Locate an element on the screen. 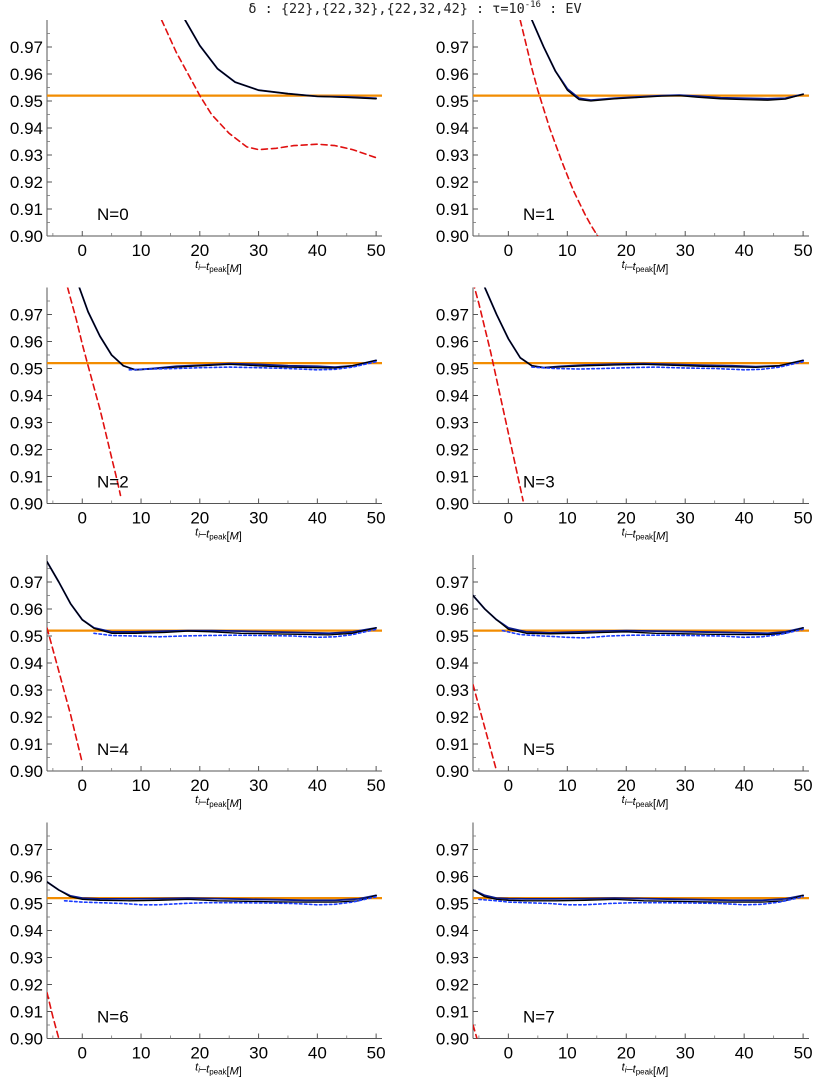  panel-label: N=6 is located at coordinates (113, 1017).